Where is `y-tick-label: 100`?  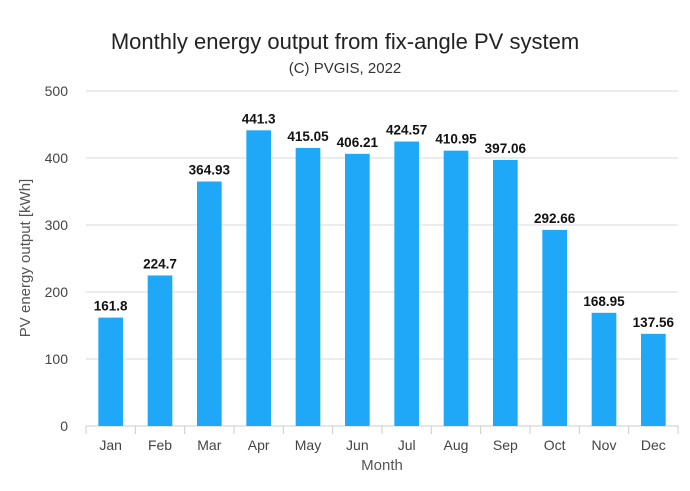
y-tick-label: 100 is located at coordinates (57, 359).